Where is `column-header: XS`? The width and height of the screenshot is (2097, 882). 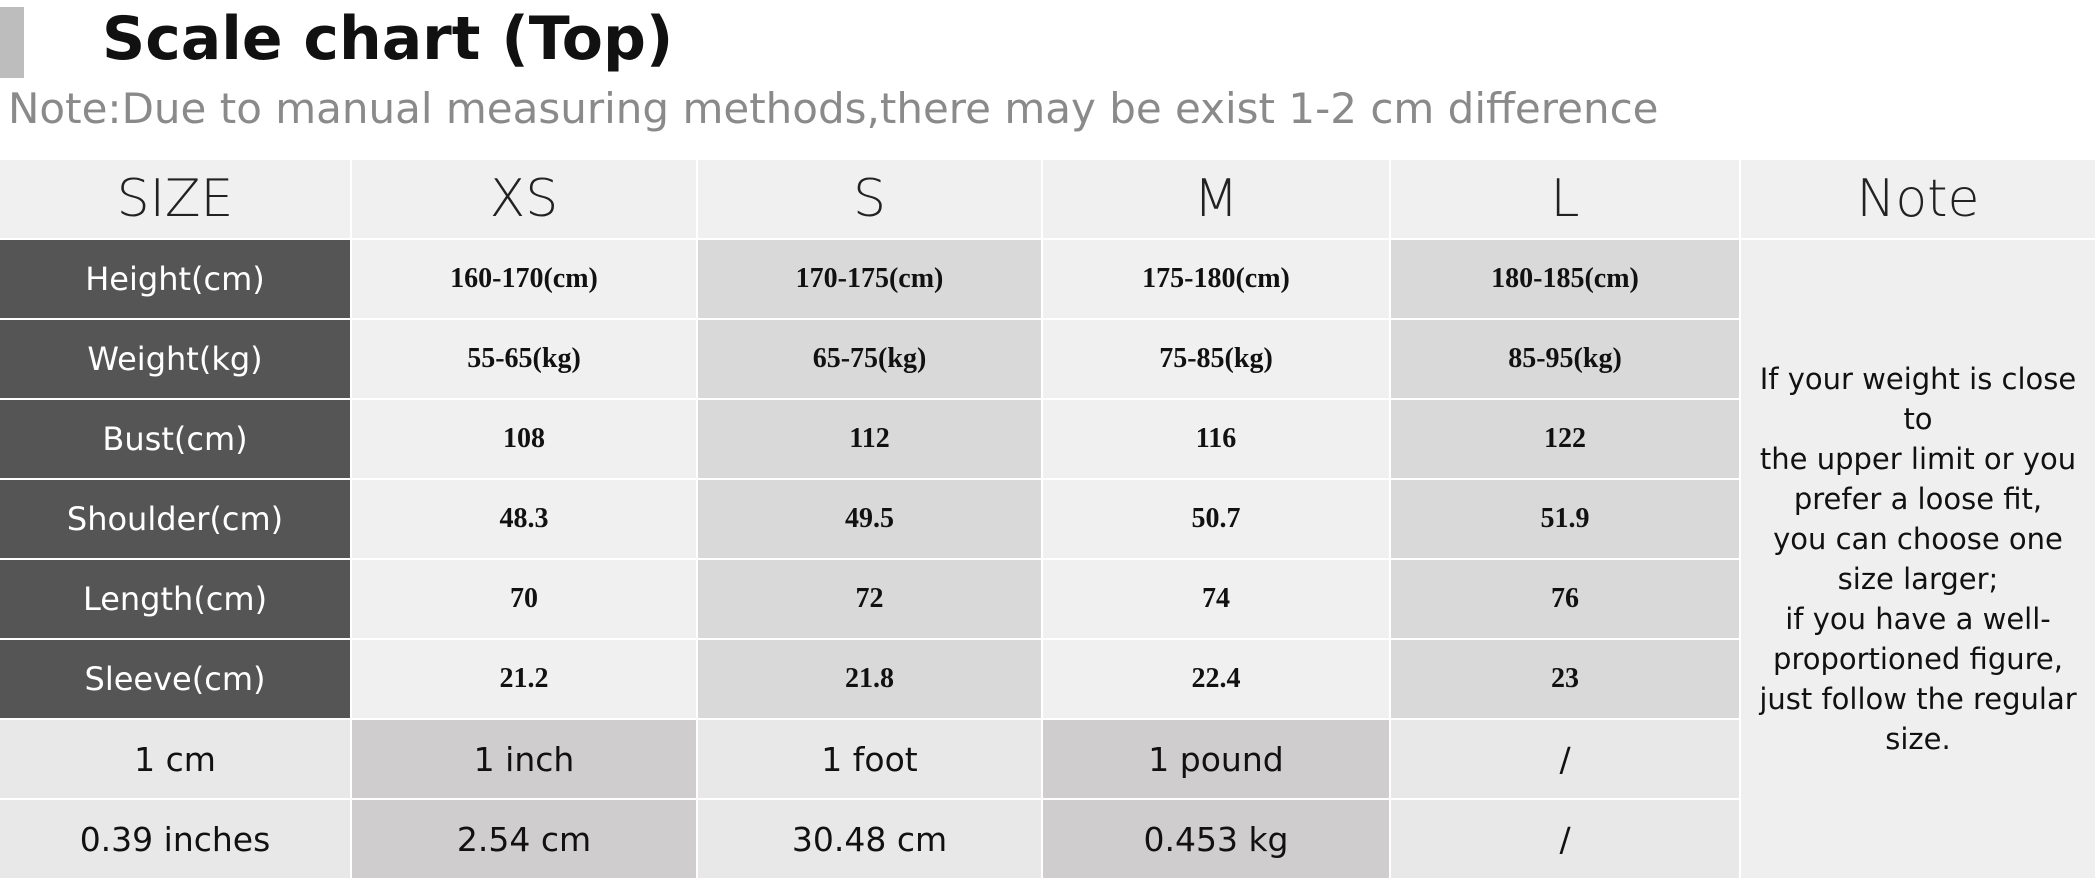 column-header: XS is located at coordinates (525, 200).